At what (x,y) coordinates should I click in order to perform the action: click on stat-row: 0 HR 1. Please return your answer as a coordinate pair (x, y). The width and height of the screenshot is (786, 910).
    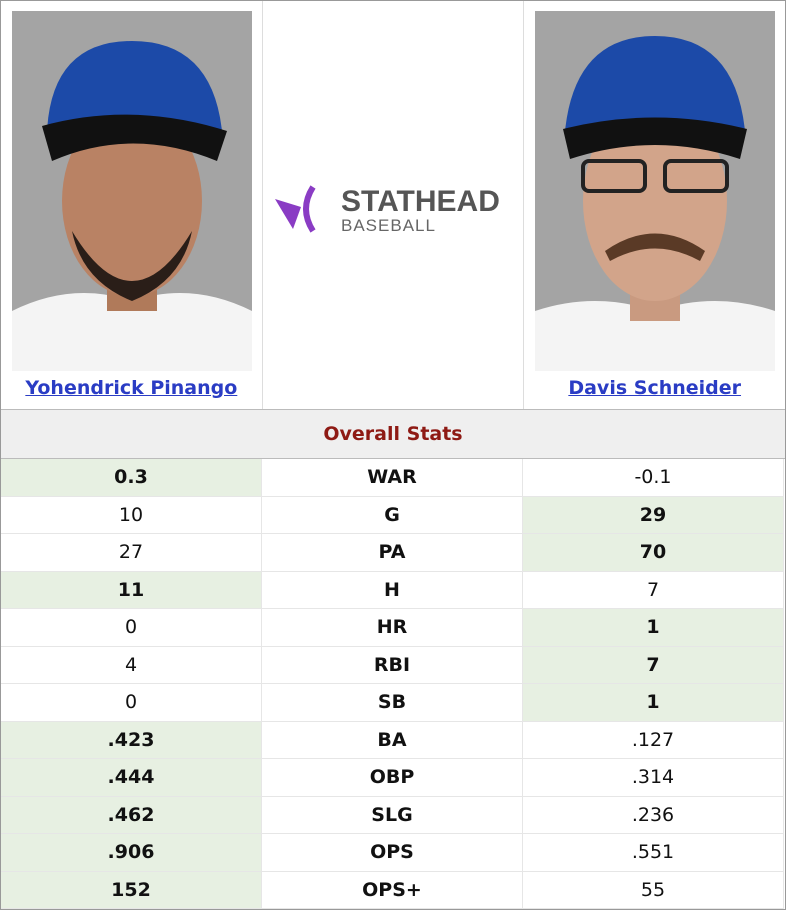
    Looking at the image, I should click on (393, 628).